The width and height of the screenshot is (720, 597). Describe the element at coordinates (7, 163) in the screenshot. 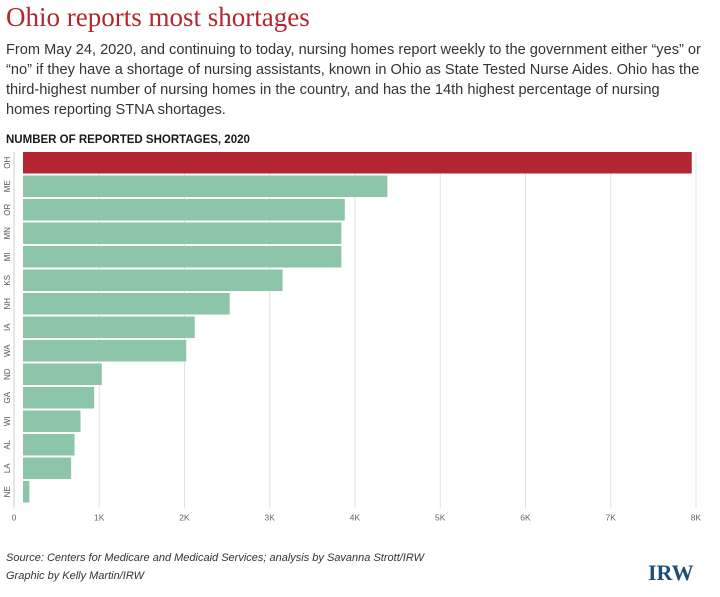

I see `category-label: OH` at that location.